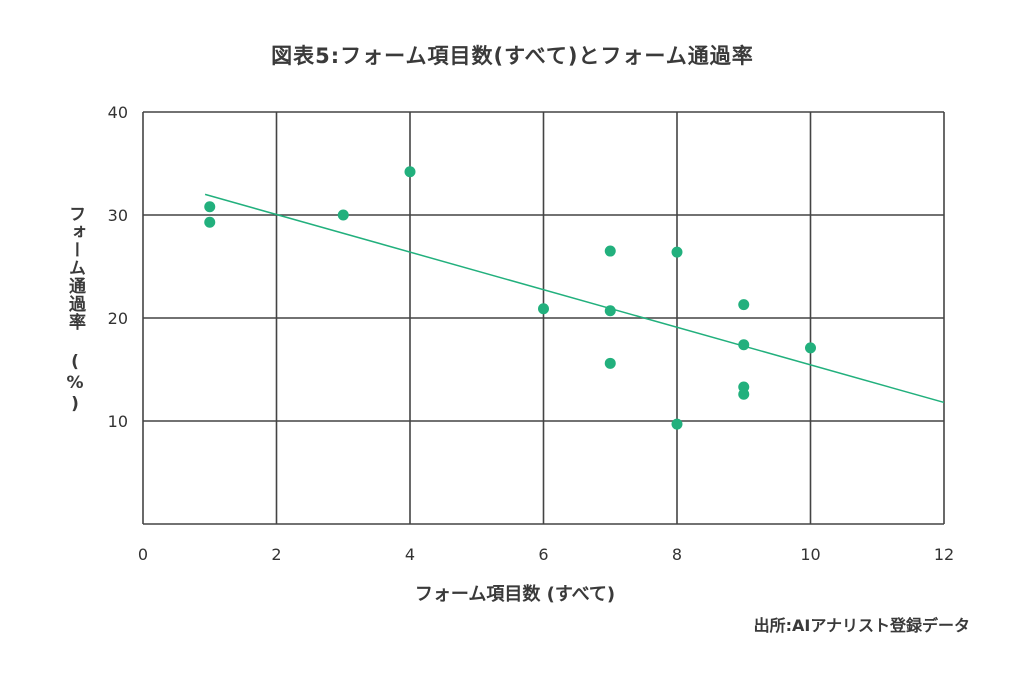  What do you see at coordinates (276, 554) in the screenshot?
I see `x-tick-label: 2` at bounding box center [276, 554].